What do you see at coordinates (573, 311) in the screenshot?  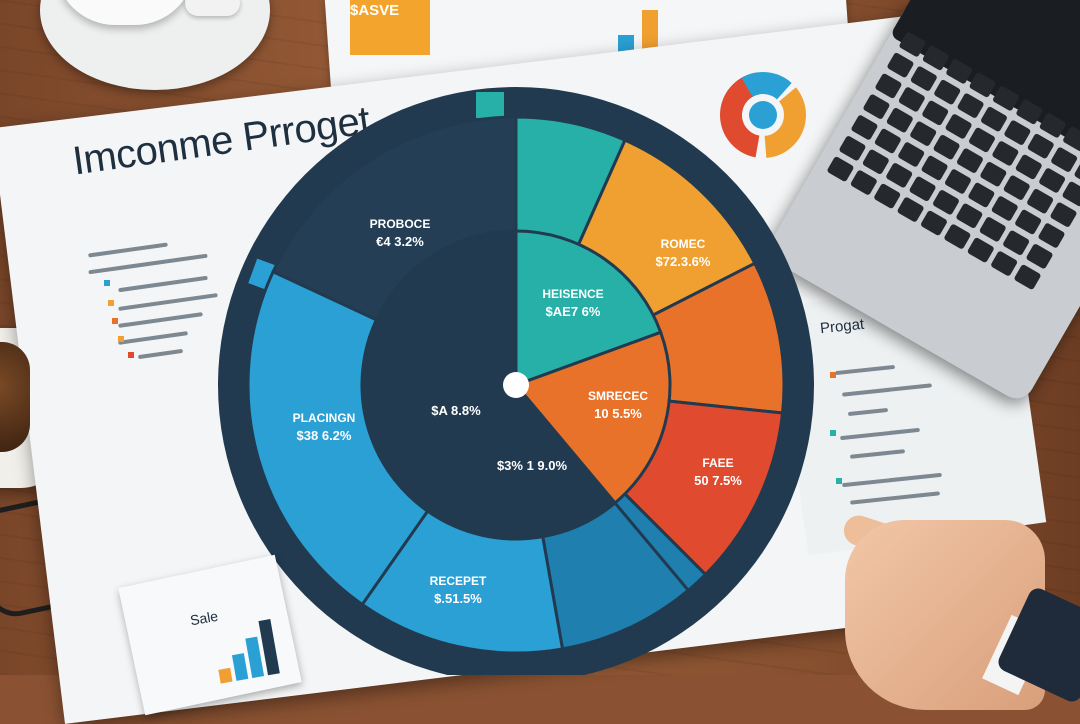 I see `slice-value: $AE7 6%` at bounding box center [573, 311].